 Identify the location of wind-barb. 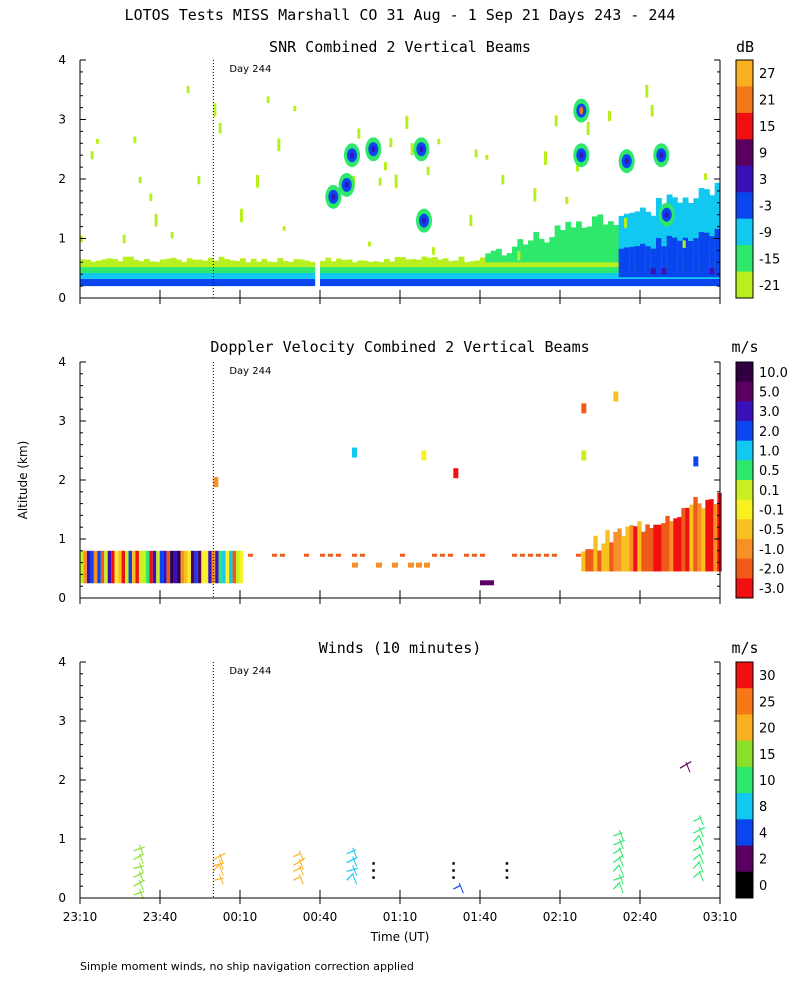
(619, 842).